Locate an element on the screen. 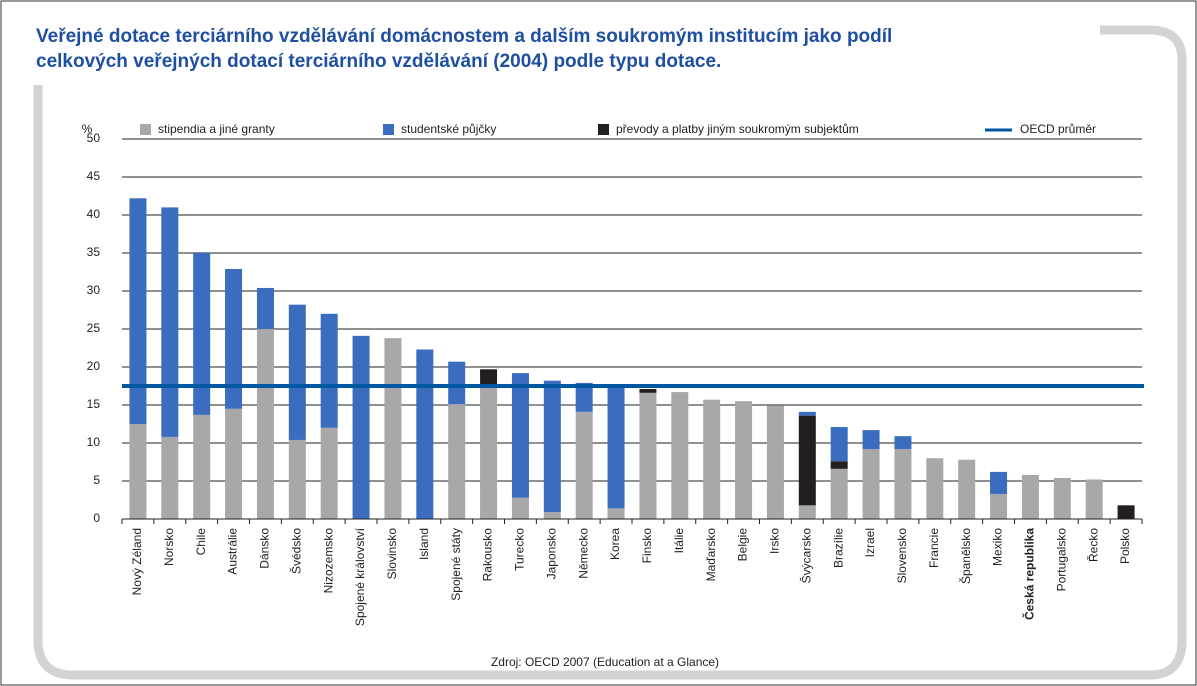 Image resolution: width=1197 pixels, height=686 pixels. x-tick-label: Dánsko is located at coordinates (265, 548).